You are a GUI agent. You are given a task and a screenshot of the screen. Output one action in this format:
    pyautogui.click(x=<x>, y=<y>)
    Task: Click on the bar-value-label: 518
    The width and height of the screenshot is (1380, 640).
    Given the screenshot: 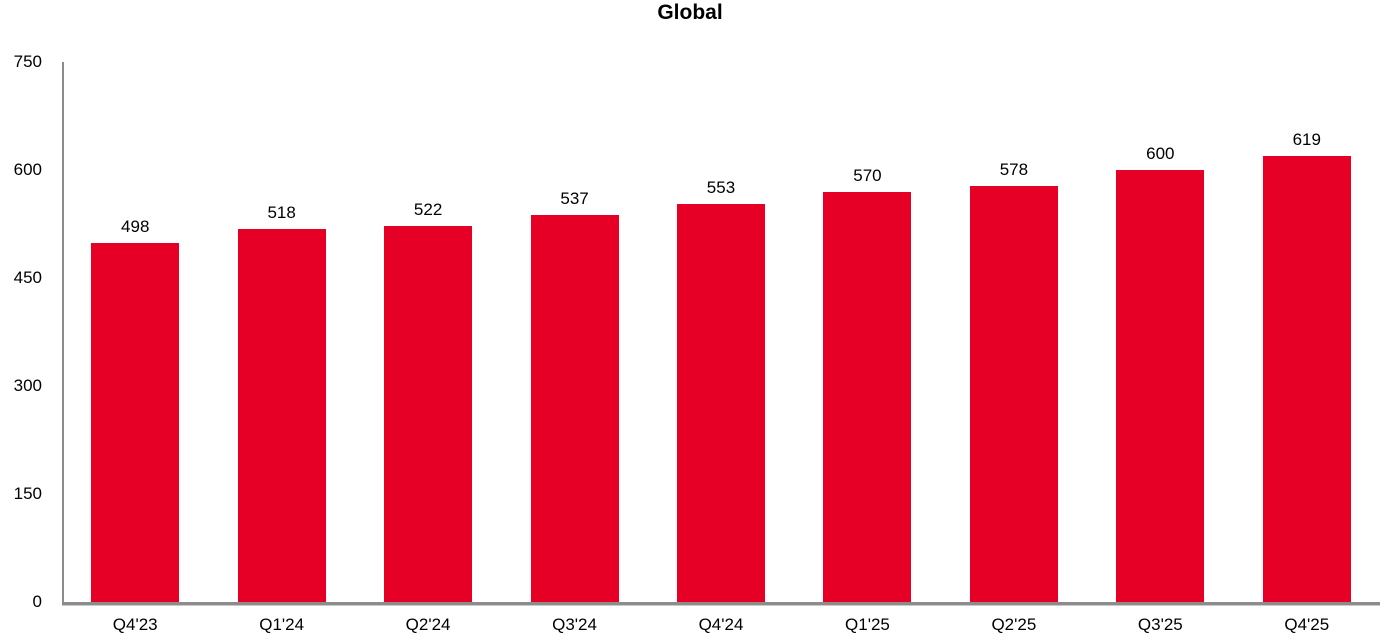 What is the action you would take?
    pyautogui.click(x=281, y=213)
    